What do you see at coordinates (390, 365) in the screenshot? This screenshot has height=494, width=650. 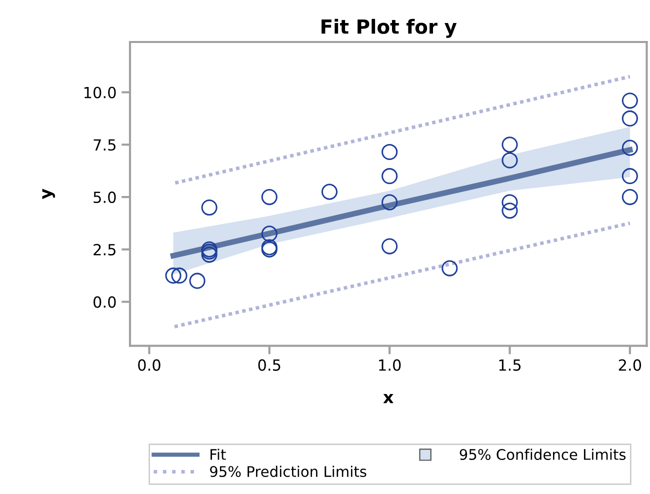 I see `x-tick-label: 1.0` at bounding box center [390, 365].